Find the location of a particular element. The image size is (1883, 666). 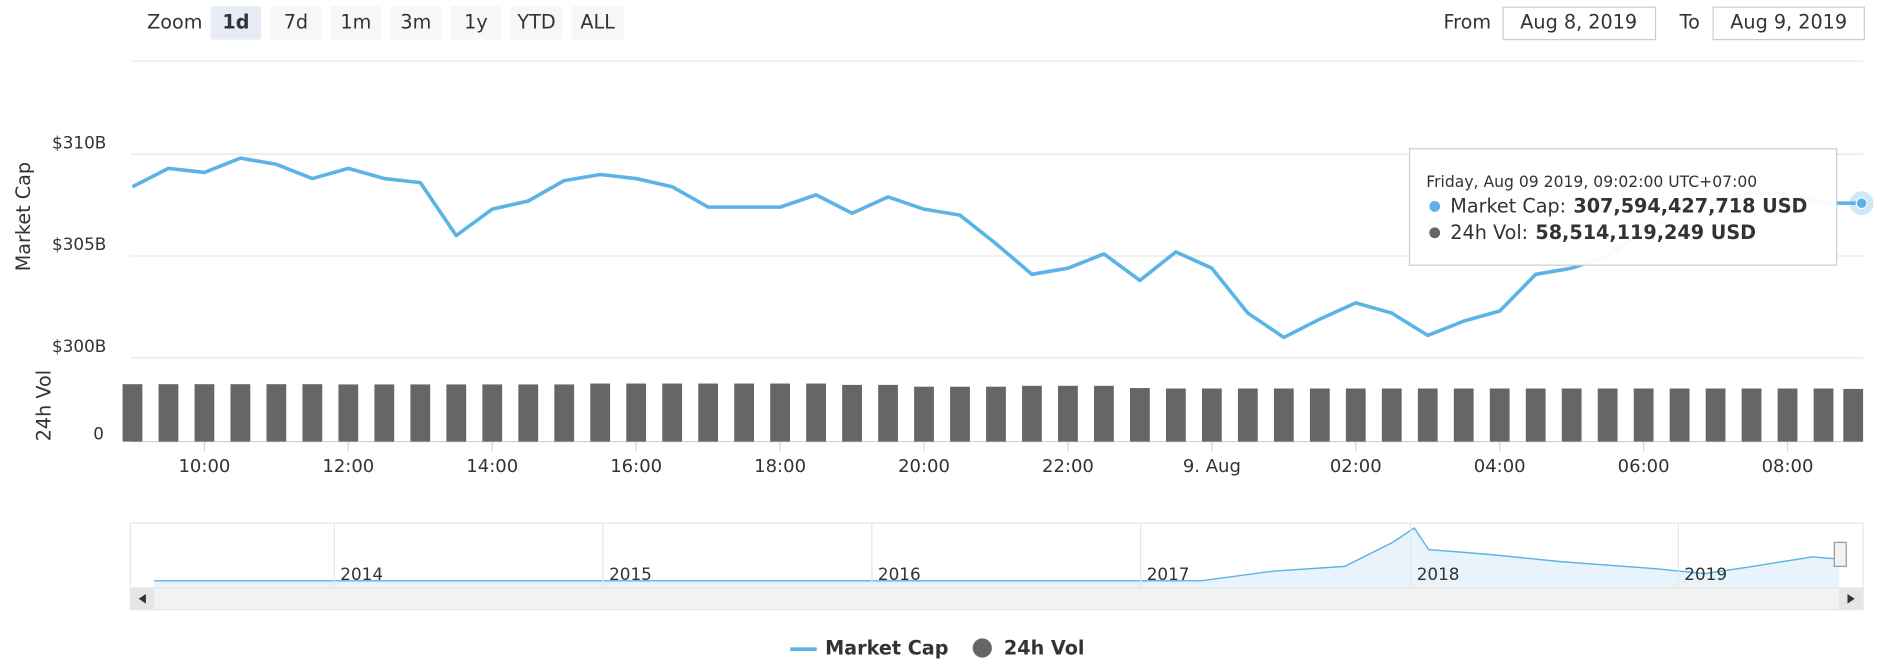

to-input is located at coordinates (1788, 23).